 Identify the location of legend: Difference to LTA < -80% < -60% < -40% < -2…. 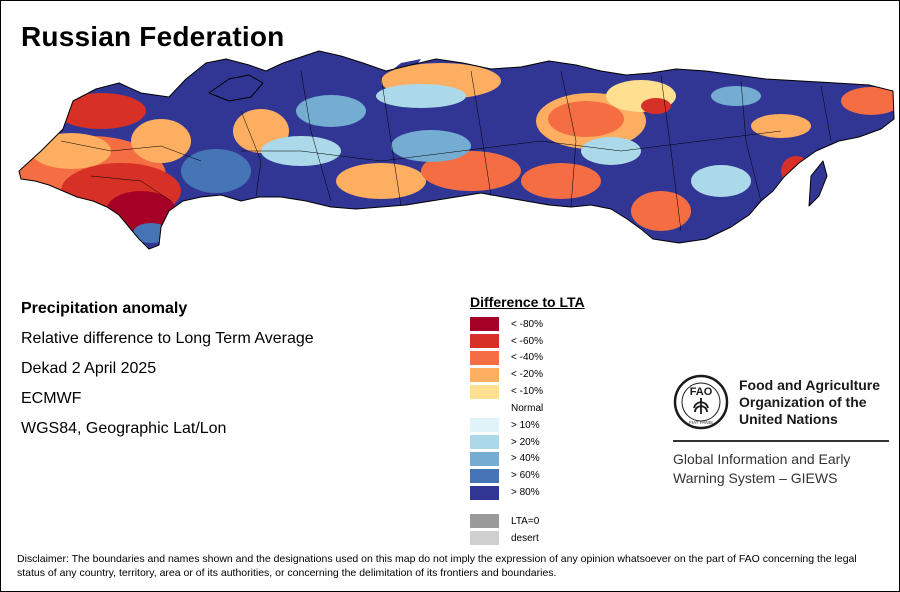
(545, 420).